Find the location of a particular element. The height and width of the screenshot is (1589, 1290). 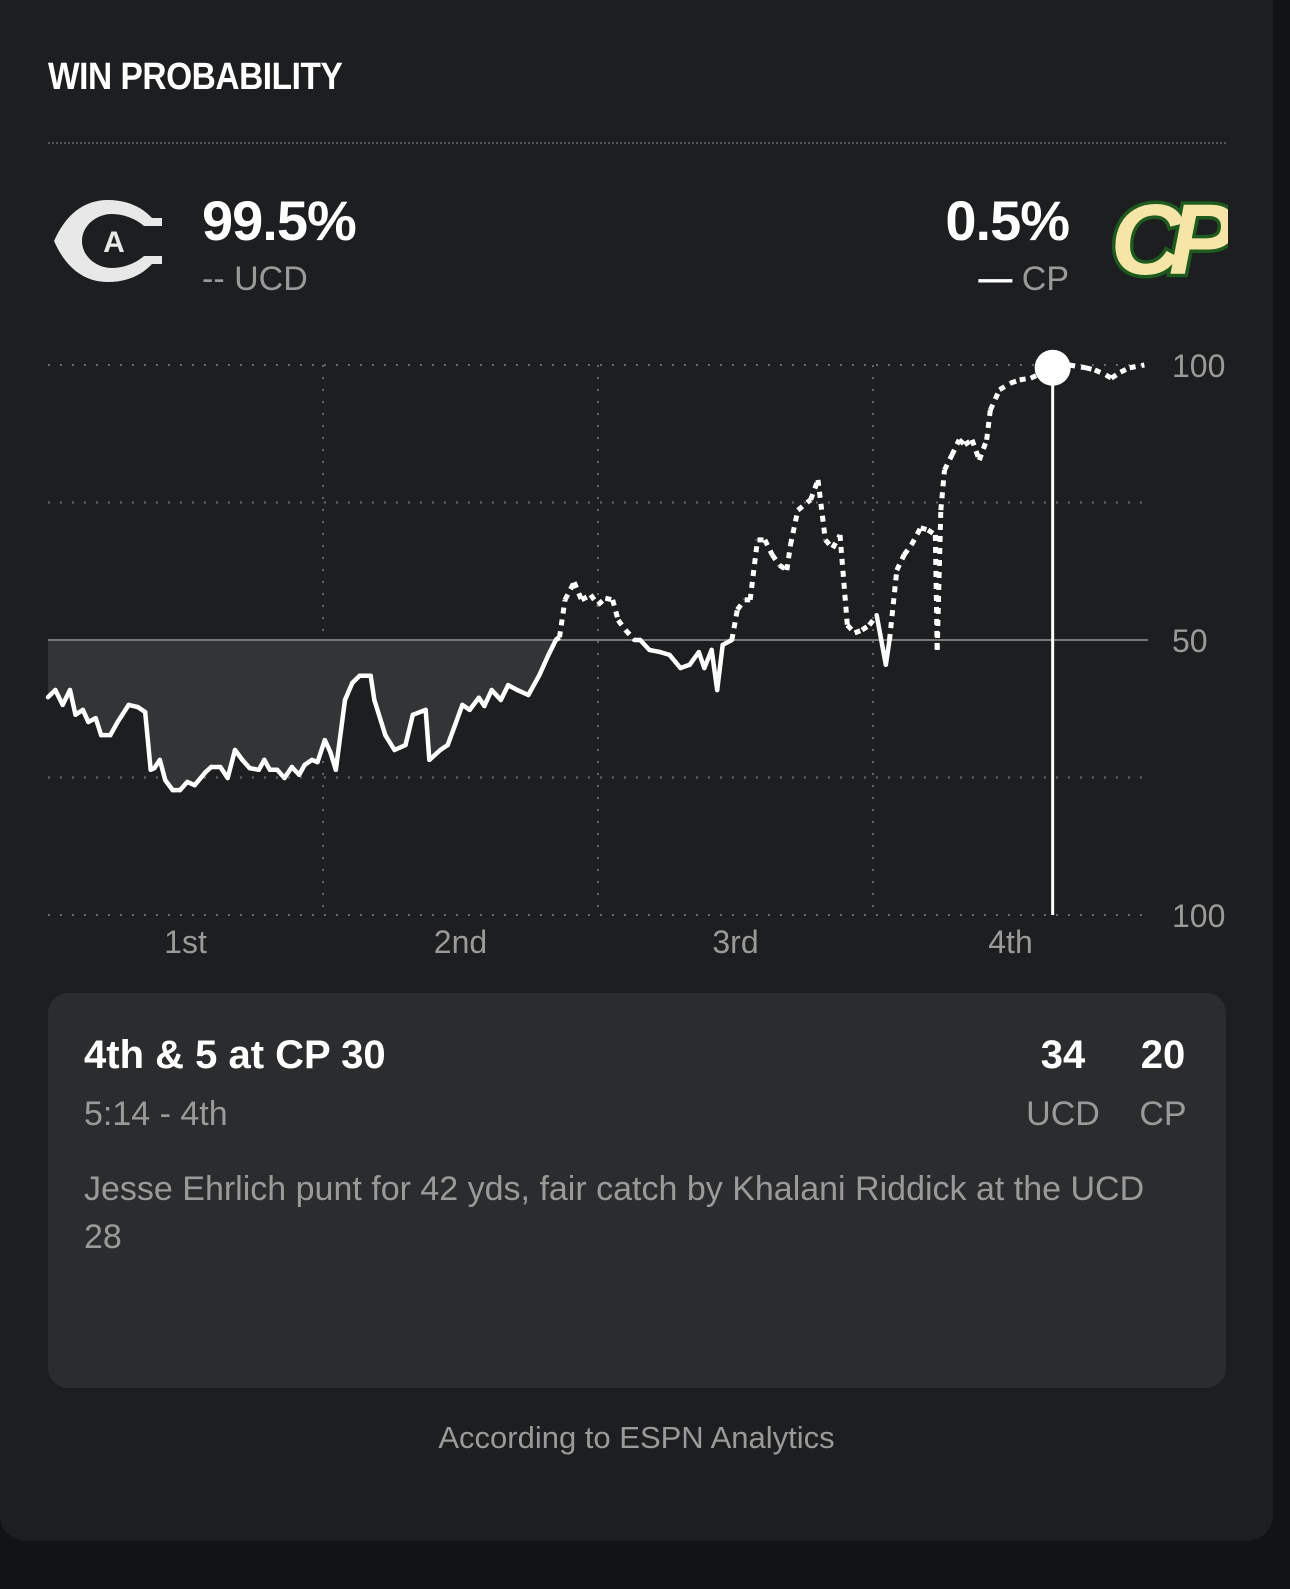

cp-logo: CP is located at coordinates (1167, 241).